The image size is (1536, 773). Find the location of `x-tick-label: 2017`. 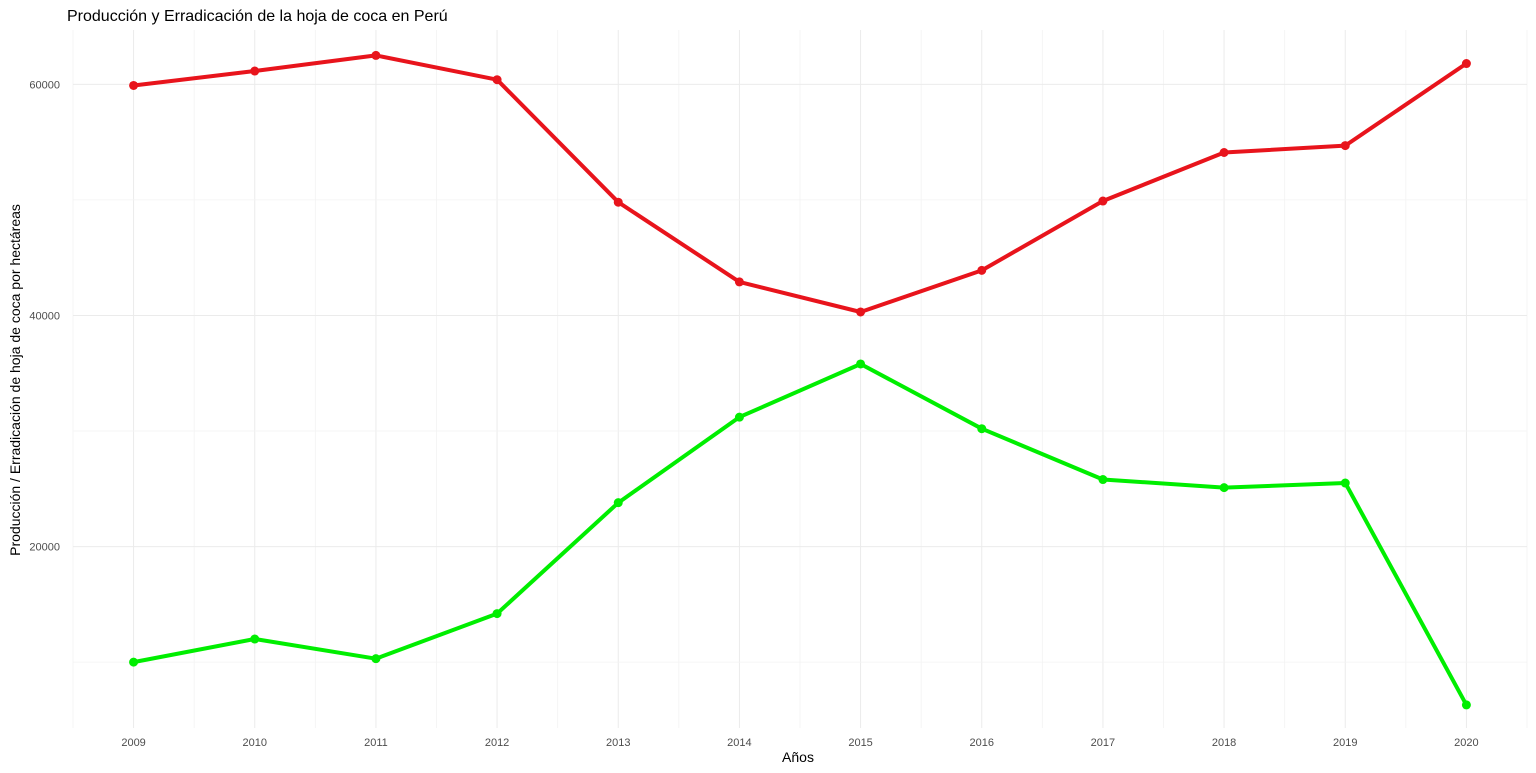

x-tick-label: 2017 is located at coordinates (1103, 743).